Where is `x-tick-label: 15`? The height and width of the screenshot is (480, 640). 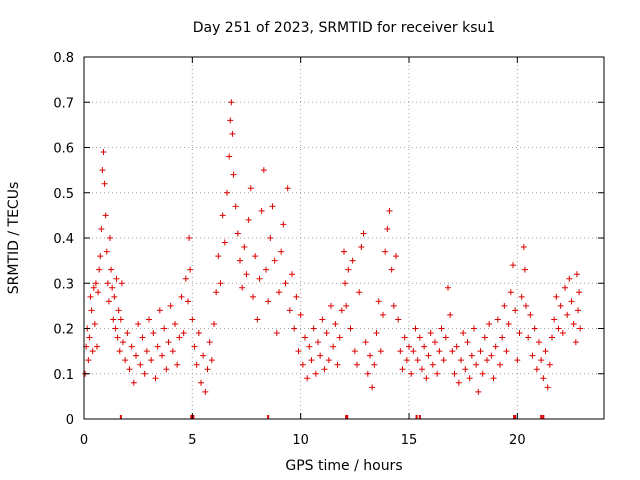
x-tick-label: 15 is located at coordinates (409, 440).